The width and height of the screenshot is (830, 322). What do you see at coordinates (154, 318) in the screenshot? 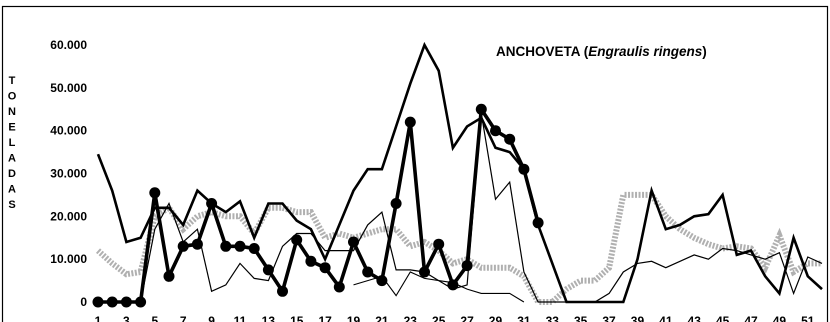
I see `x-tick-label: 5` at bounding box center [154, 318].